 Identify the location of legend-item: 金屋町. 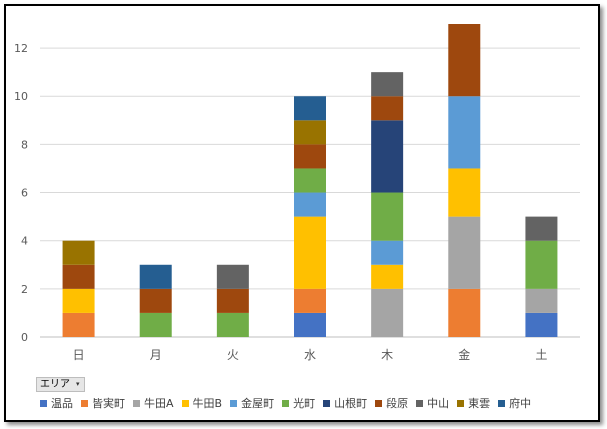
(252, 403).